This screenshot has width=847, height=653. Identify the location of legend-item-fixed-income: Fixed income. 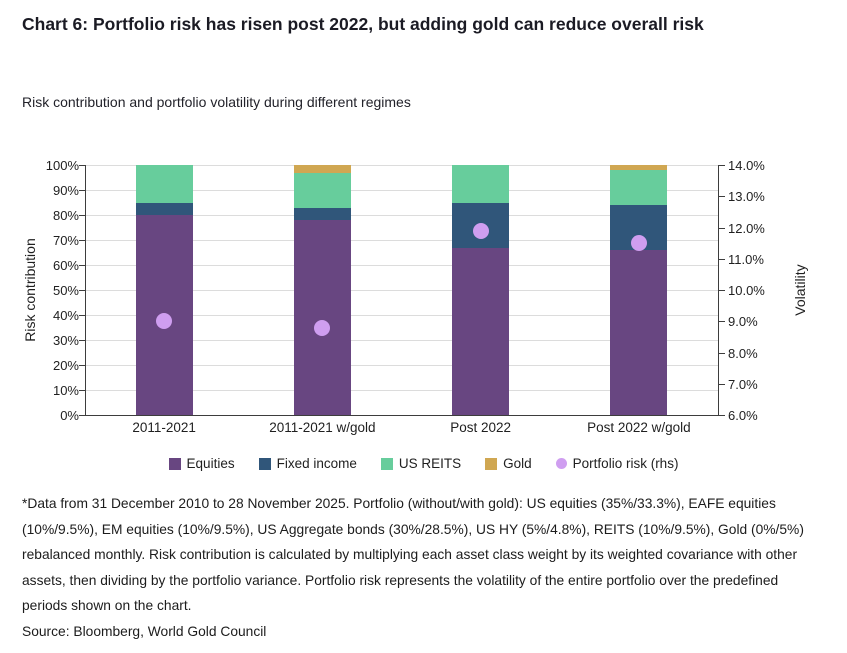
(307, 463).